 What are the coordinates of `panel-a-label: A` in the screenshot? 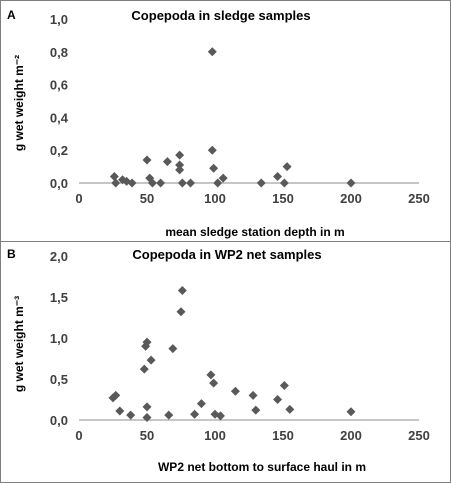 It's located at (11, 15).